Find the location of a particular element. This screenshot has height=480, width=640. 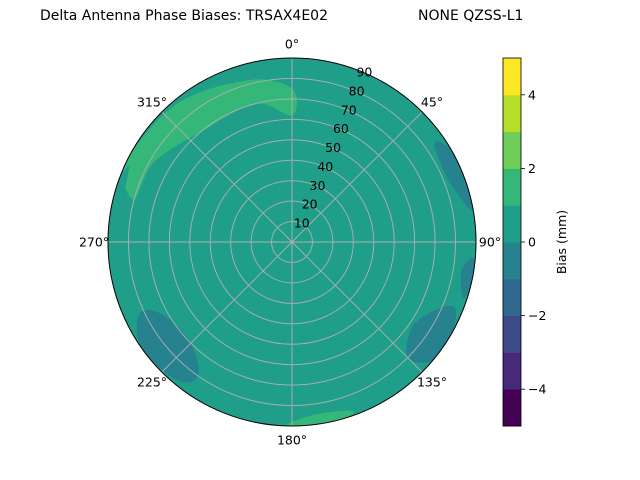

contour-region-east-low-deep is located at coordinates (457, 175).